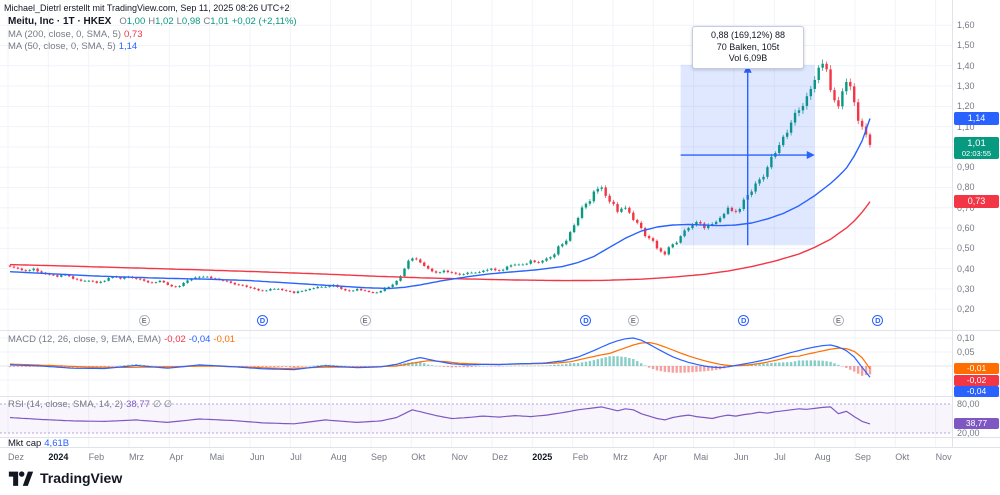 This screenshot has width=1000, height=495. Describe the element at coordinates (968, 433) in the screenshot. I see `rsi-axis-label: 20,00` at that location.